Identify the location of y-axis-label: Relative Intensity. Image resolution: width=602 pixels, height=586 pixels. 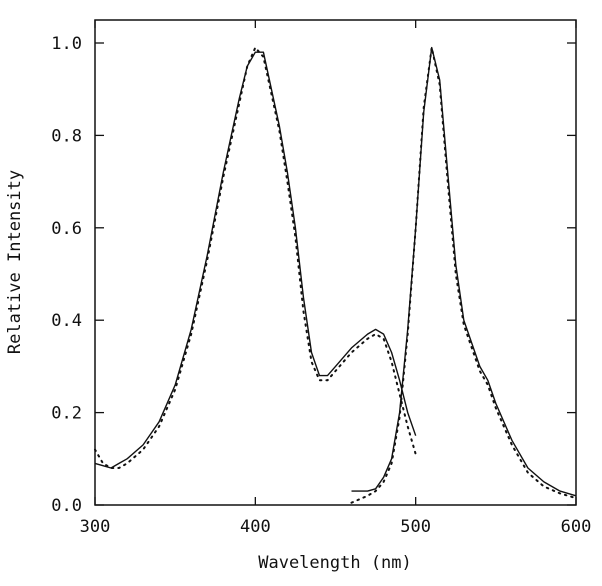
(15, 262).